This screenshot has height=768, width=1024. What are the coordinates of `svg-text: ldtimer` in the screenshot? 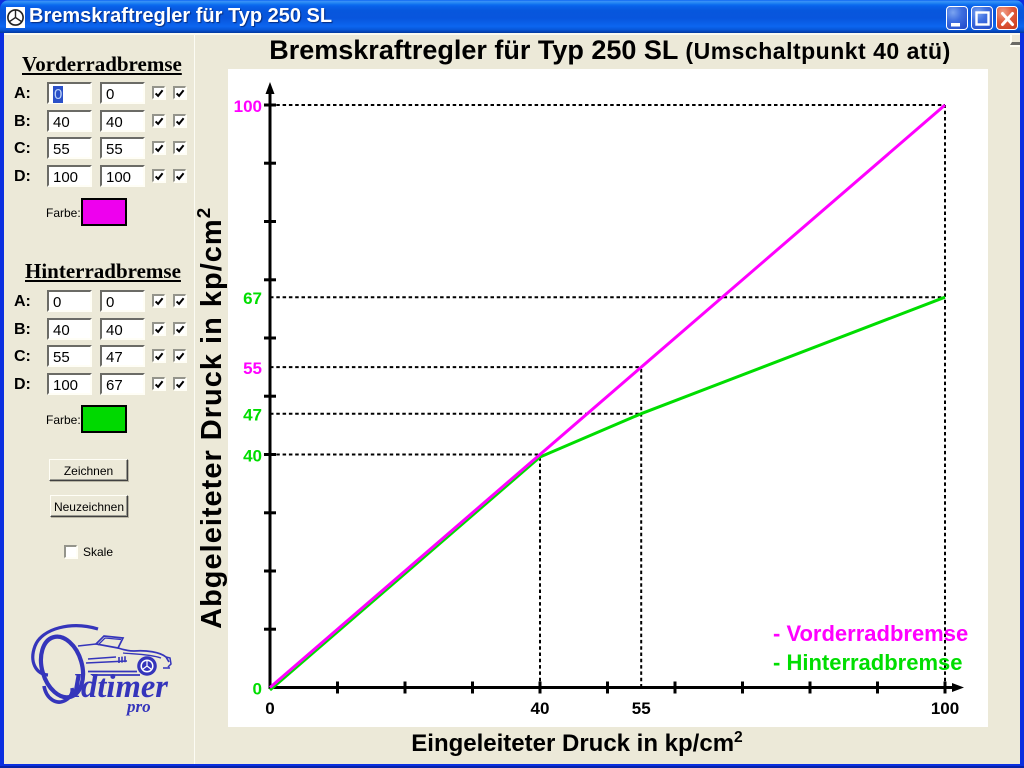 It's located at (120, 687).